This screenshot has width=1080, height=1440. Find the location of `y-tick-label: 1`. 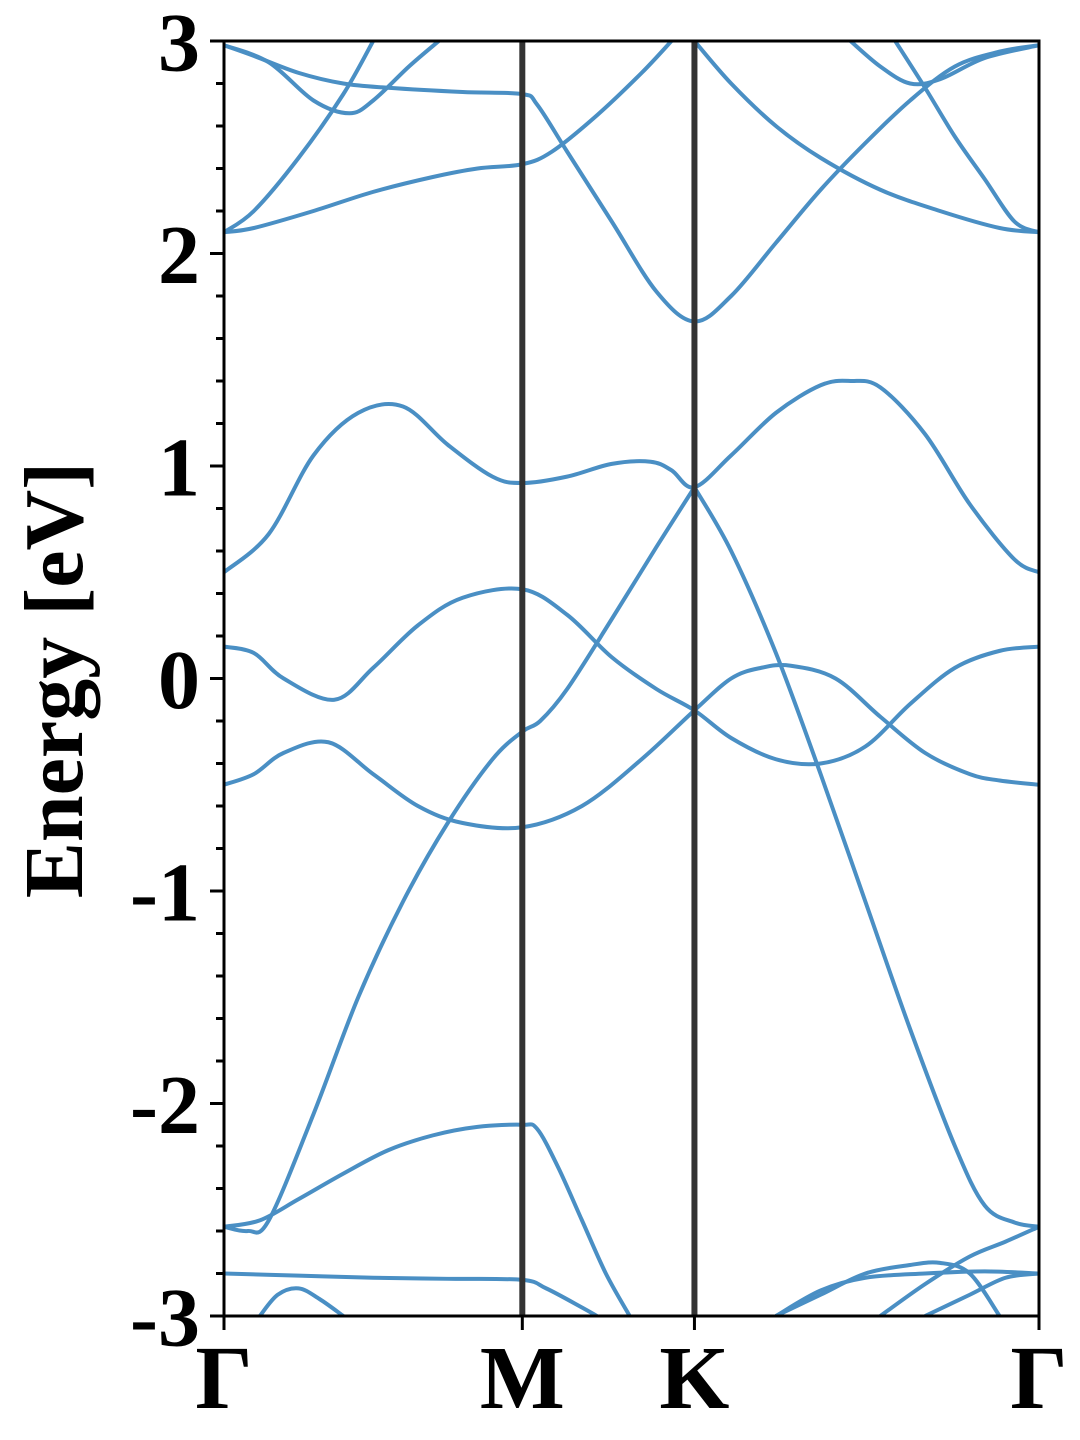

y-tick-label: 1 is located at coordinates (179, 467).